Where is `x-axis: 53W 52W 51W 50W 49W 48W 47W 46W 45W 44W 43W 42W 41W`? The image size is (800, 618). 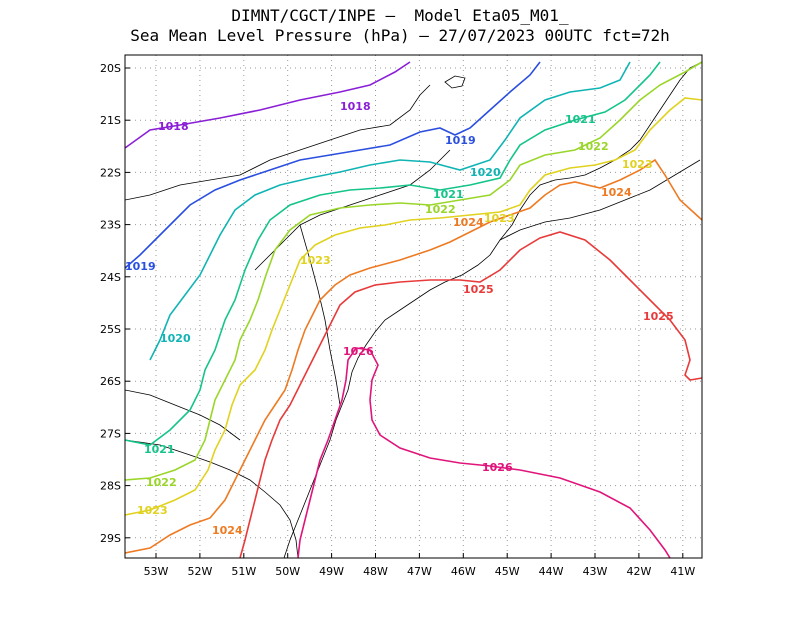
x-axis: 53W 52W 51W 50W 49W 48W 47W 46W 45W 44W 43W 42W 41W is located at coordinates (419, 565).